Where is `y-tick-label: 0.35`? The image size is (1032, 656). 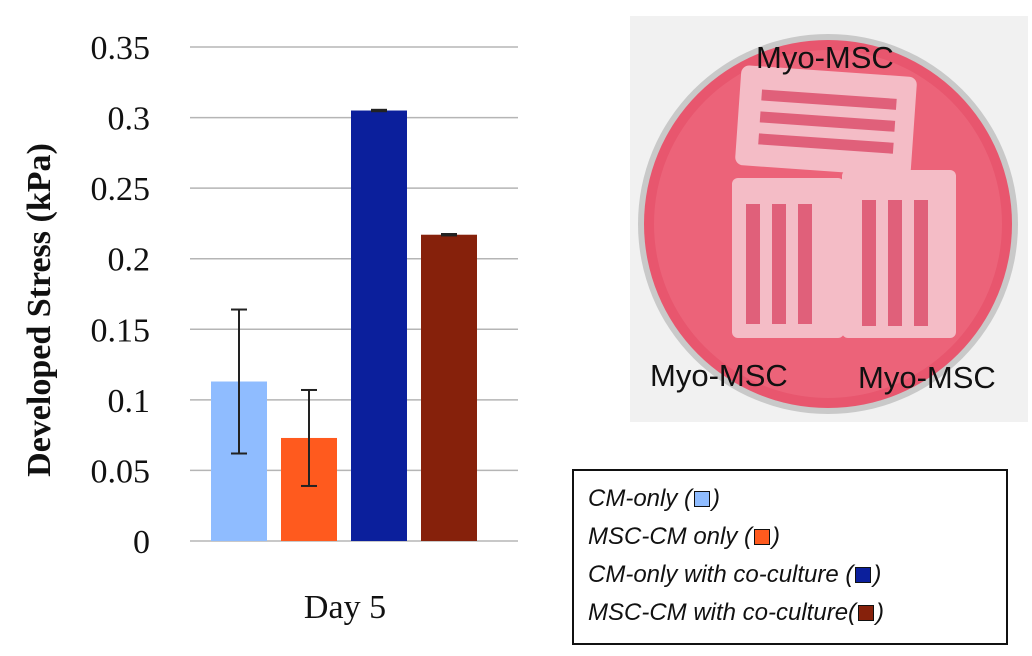 y-tick-label: 0.35 is located at coordinates (121, 48).